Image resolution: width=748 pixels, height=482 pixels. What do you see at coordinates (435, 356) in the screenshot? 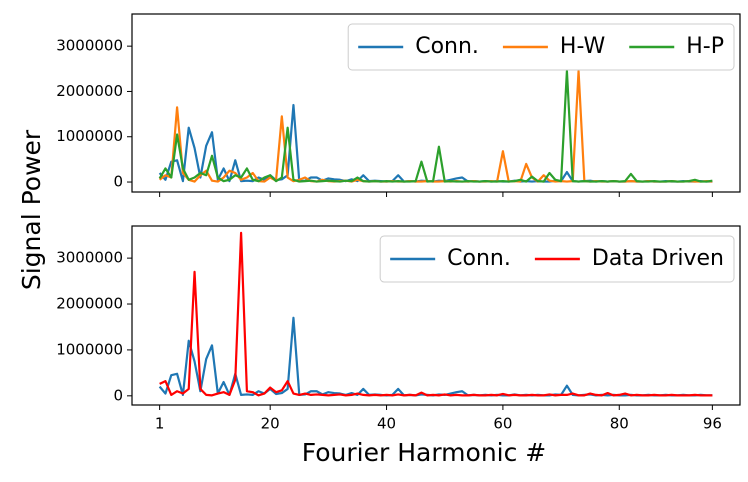
I see `series-line` at bounding box center [435, 356].